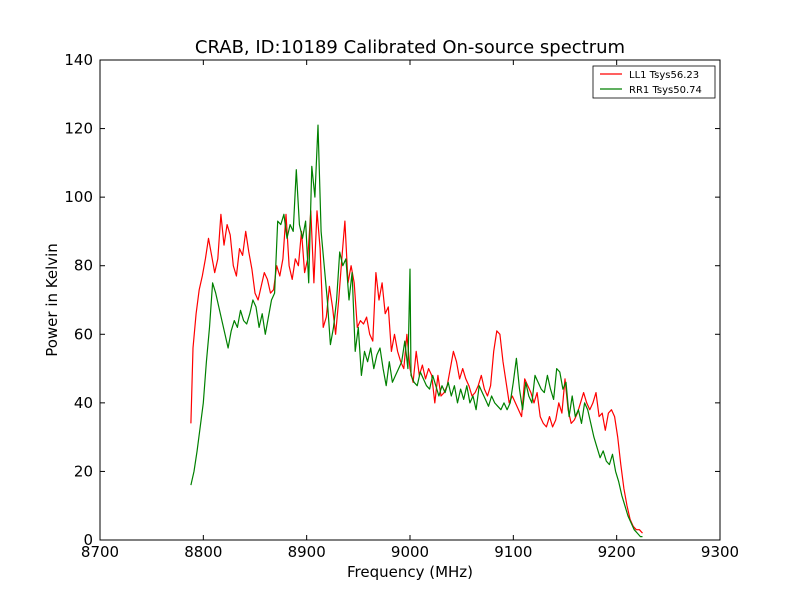  What do you see at coordinates (100, 552) in the screenshot?
I see `x-tick-label: 8700` at bounding box center [100, 552].